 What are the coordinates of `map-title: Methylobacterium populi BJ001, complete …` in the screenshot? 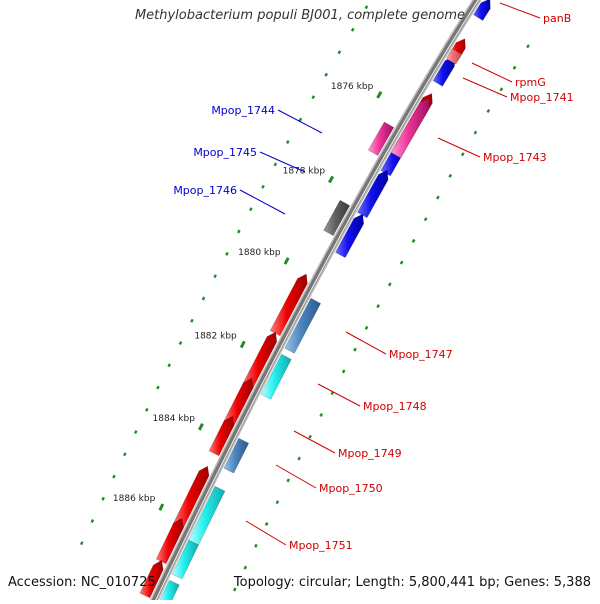 It's located at (300, 15).